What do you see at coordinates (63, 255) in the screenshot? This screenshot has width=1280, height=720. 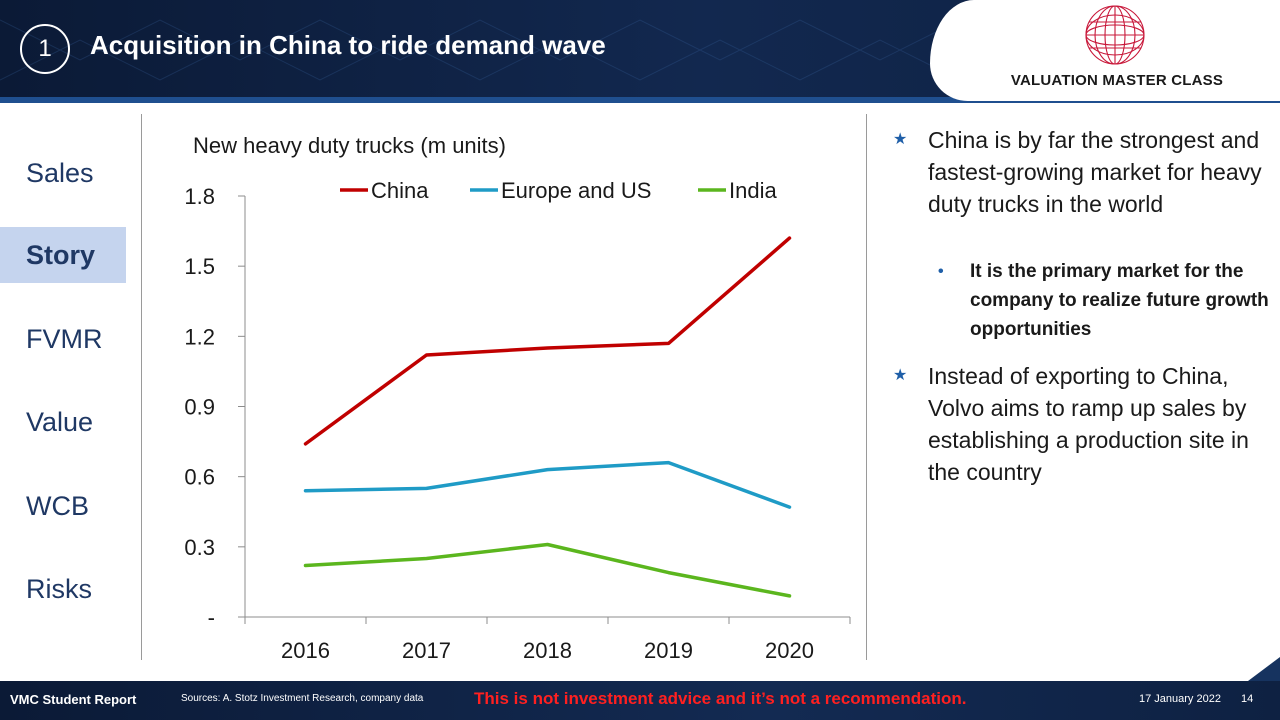 I see `nav-item-story: Story` at bounding box center [63, 255].